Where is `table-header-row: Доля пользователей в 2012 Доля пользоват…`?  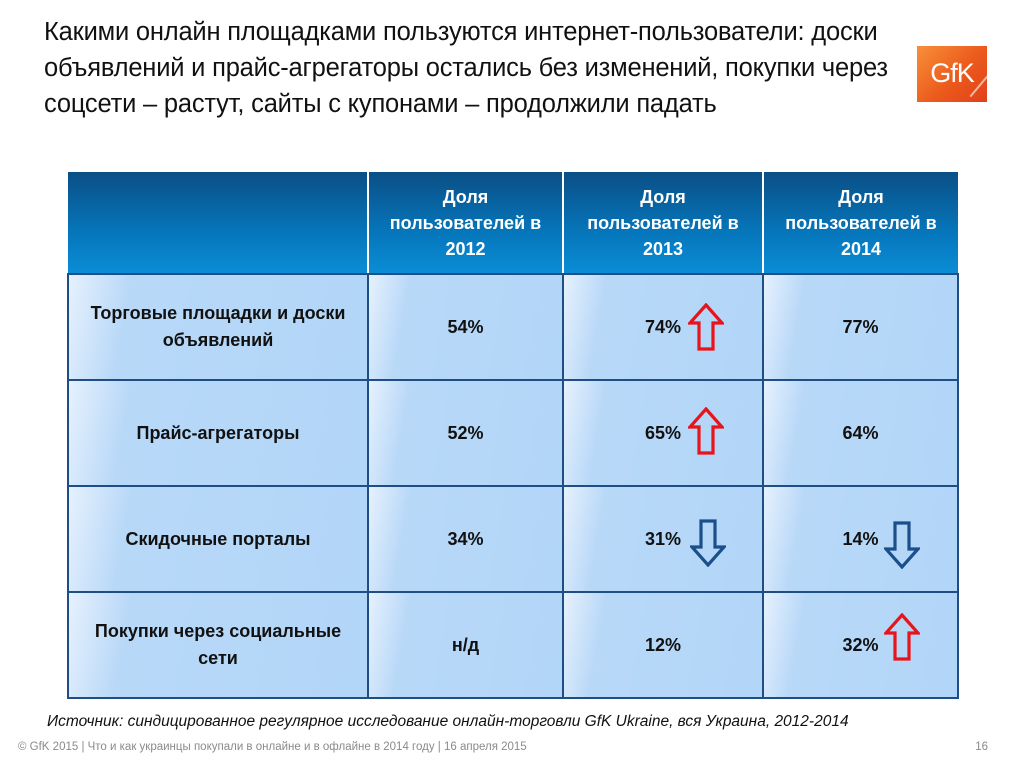 table-header-row: Доля пользователей в 2012 Доля пользоват… is located at coordinates (513, 223).